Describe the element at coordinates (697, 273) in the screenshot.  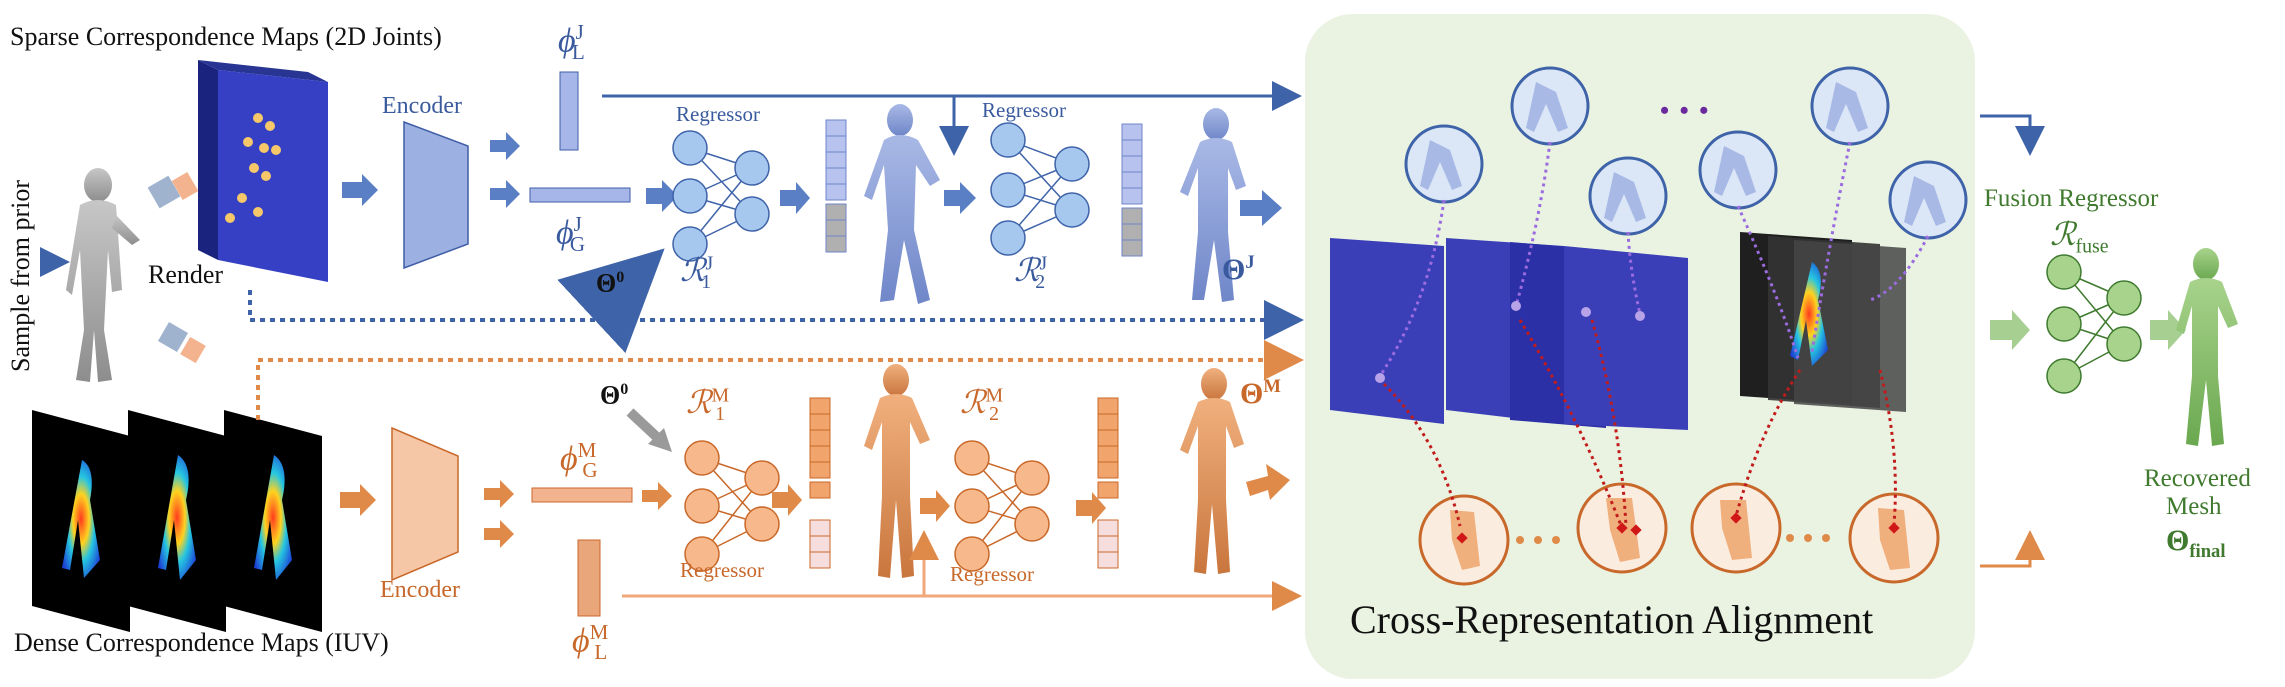
I see `r1-j-symbol: ℛJ1` at that location.